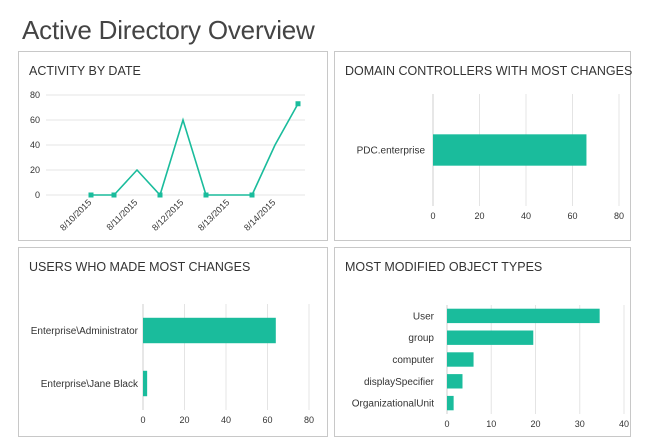  I want to click on activity-y-tick-label: 20, so click(35, 170).